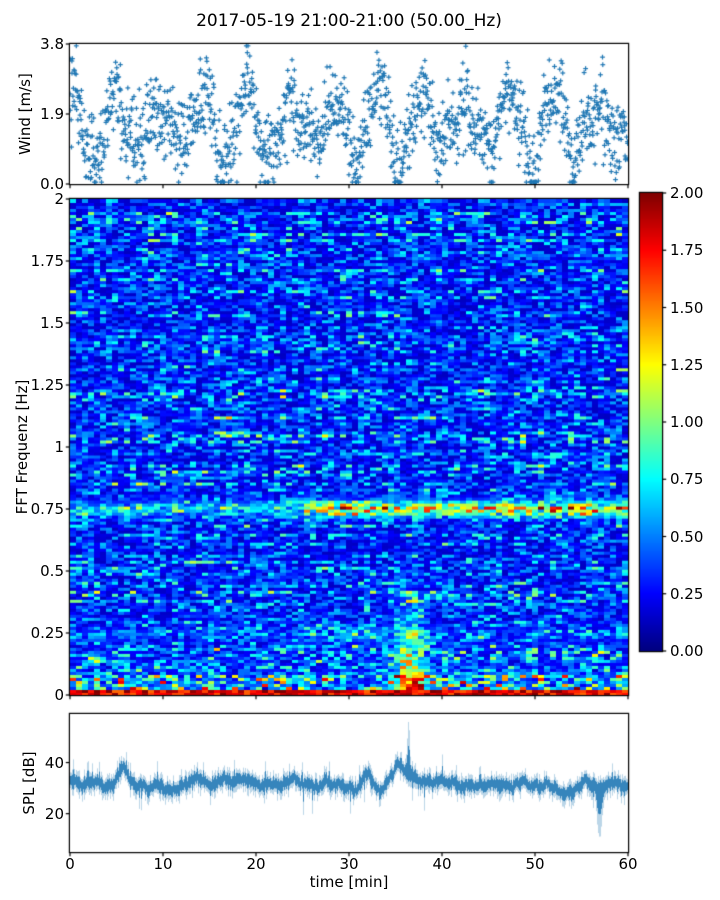 The width and height of the screenshot is (720, 900). Describe the element at coordinates (52, 571) in the screenshot. I see `tick-label: 0.5` at that location.